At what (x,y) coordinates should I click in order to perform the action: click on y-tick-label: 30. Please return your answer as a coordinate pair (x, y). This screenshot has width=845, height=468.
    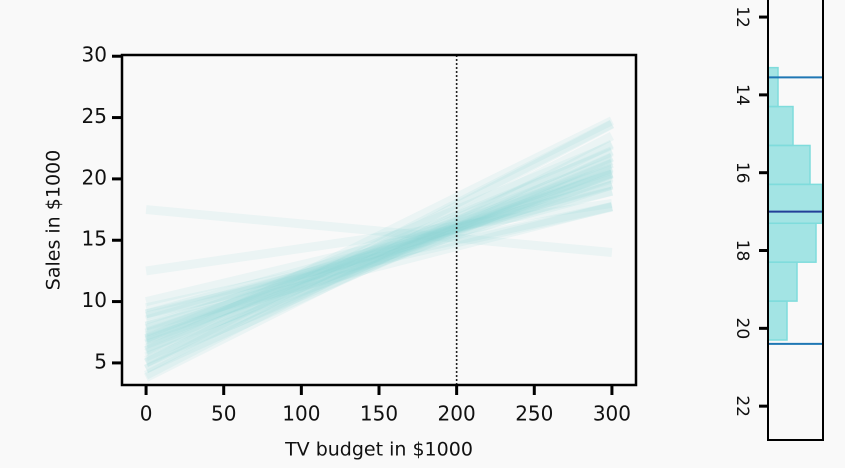
    Looking at the image, I should click on (94, 55).